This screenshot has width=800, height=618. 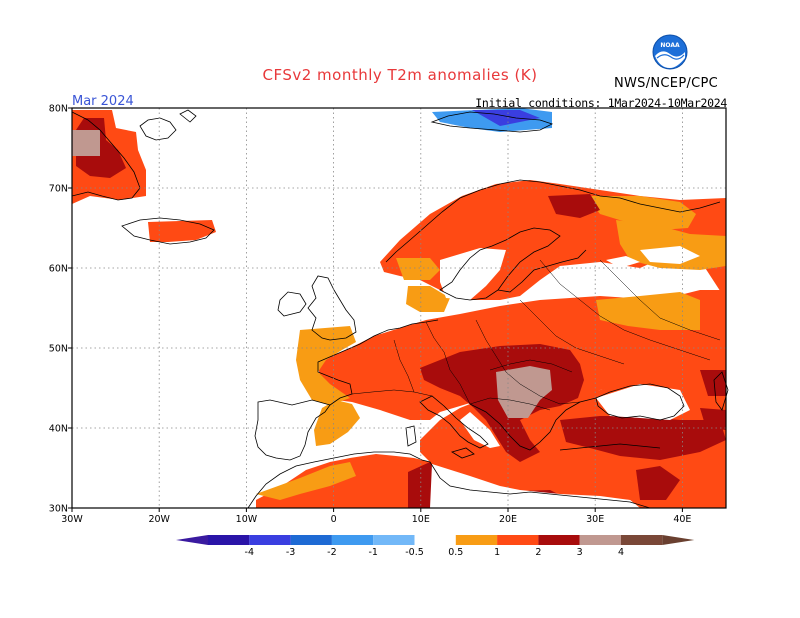 What do you see at coordinates (372, 552) in the screenshot?
I see `legend-label: -1` at bounding box center [372, 552].